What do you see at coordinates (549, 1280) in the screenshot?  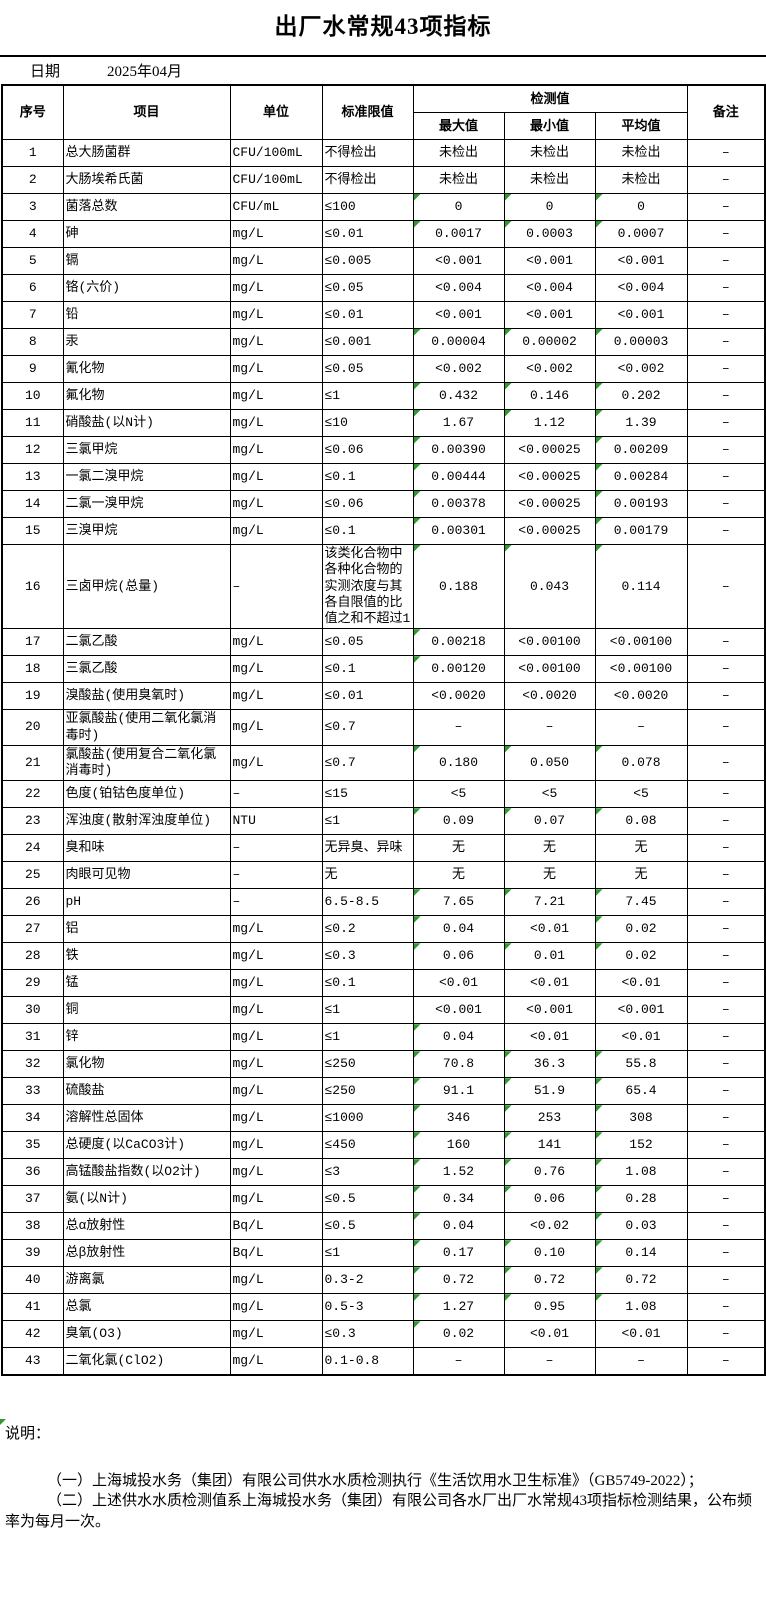 I see `min-value: 0.72` at bounding box center [549, 1280].